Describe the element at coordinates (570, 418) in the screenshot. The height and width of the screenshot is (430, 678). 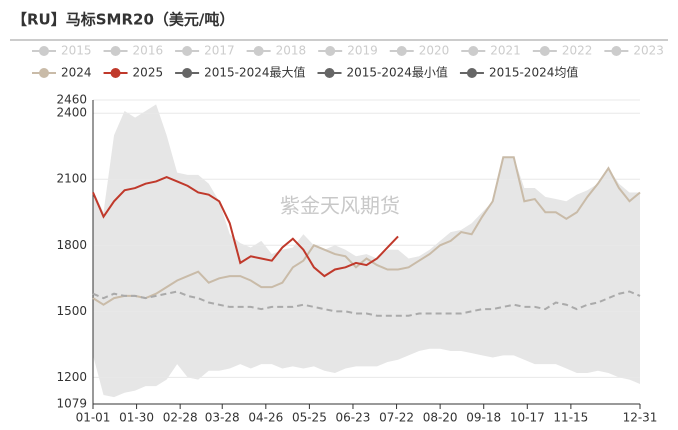
I see `x-tick-label: 11-15` at that location.